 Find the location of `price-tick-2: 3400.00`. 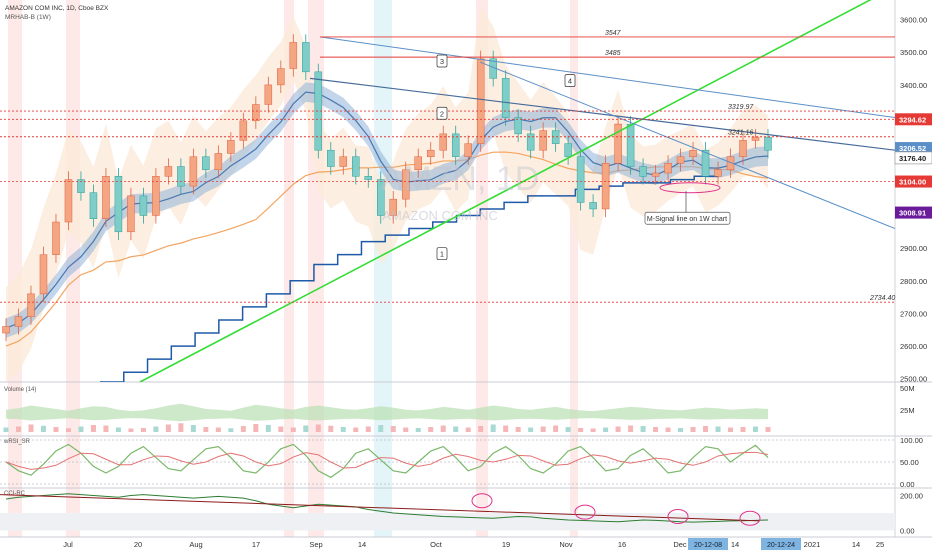

price-tick-2: 3400.00 is located at coordinates (913, 85).